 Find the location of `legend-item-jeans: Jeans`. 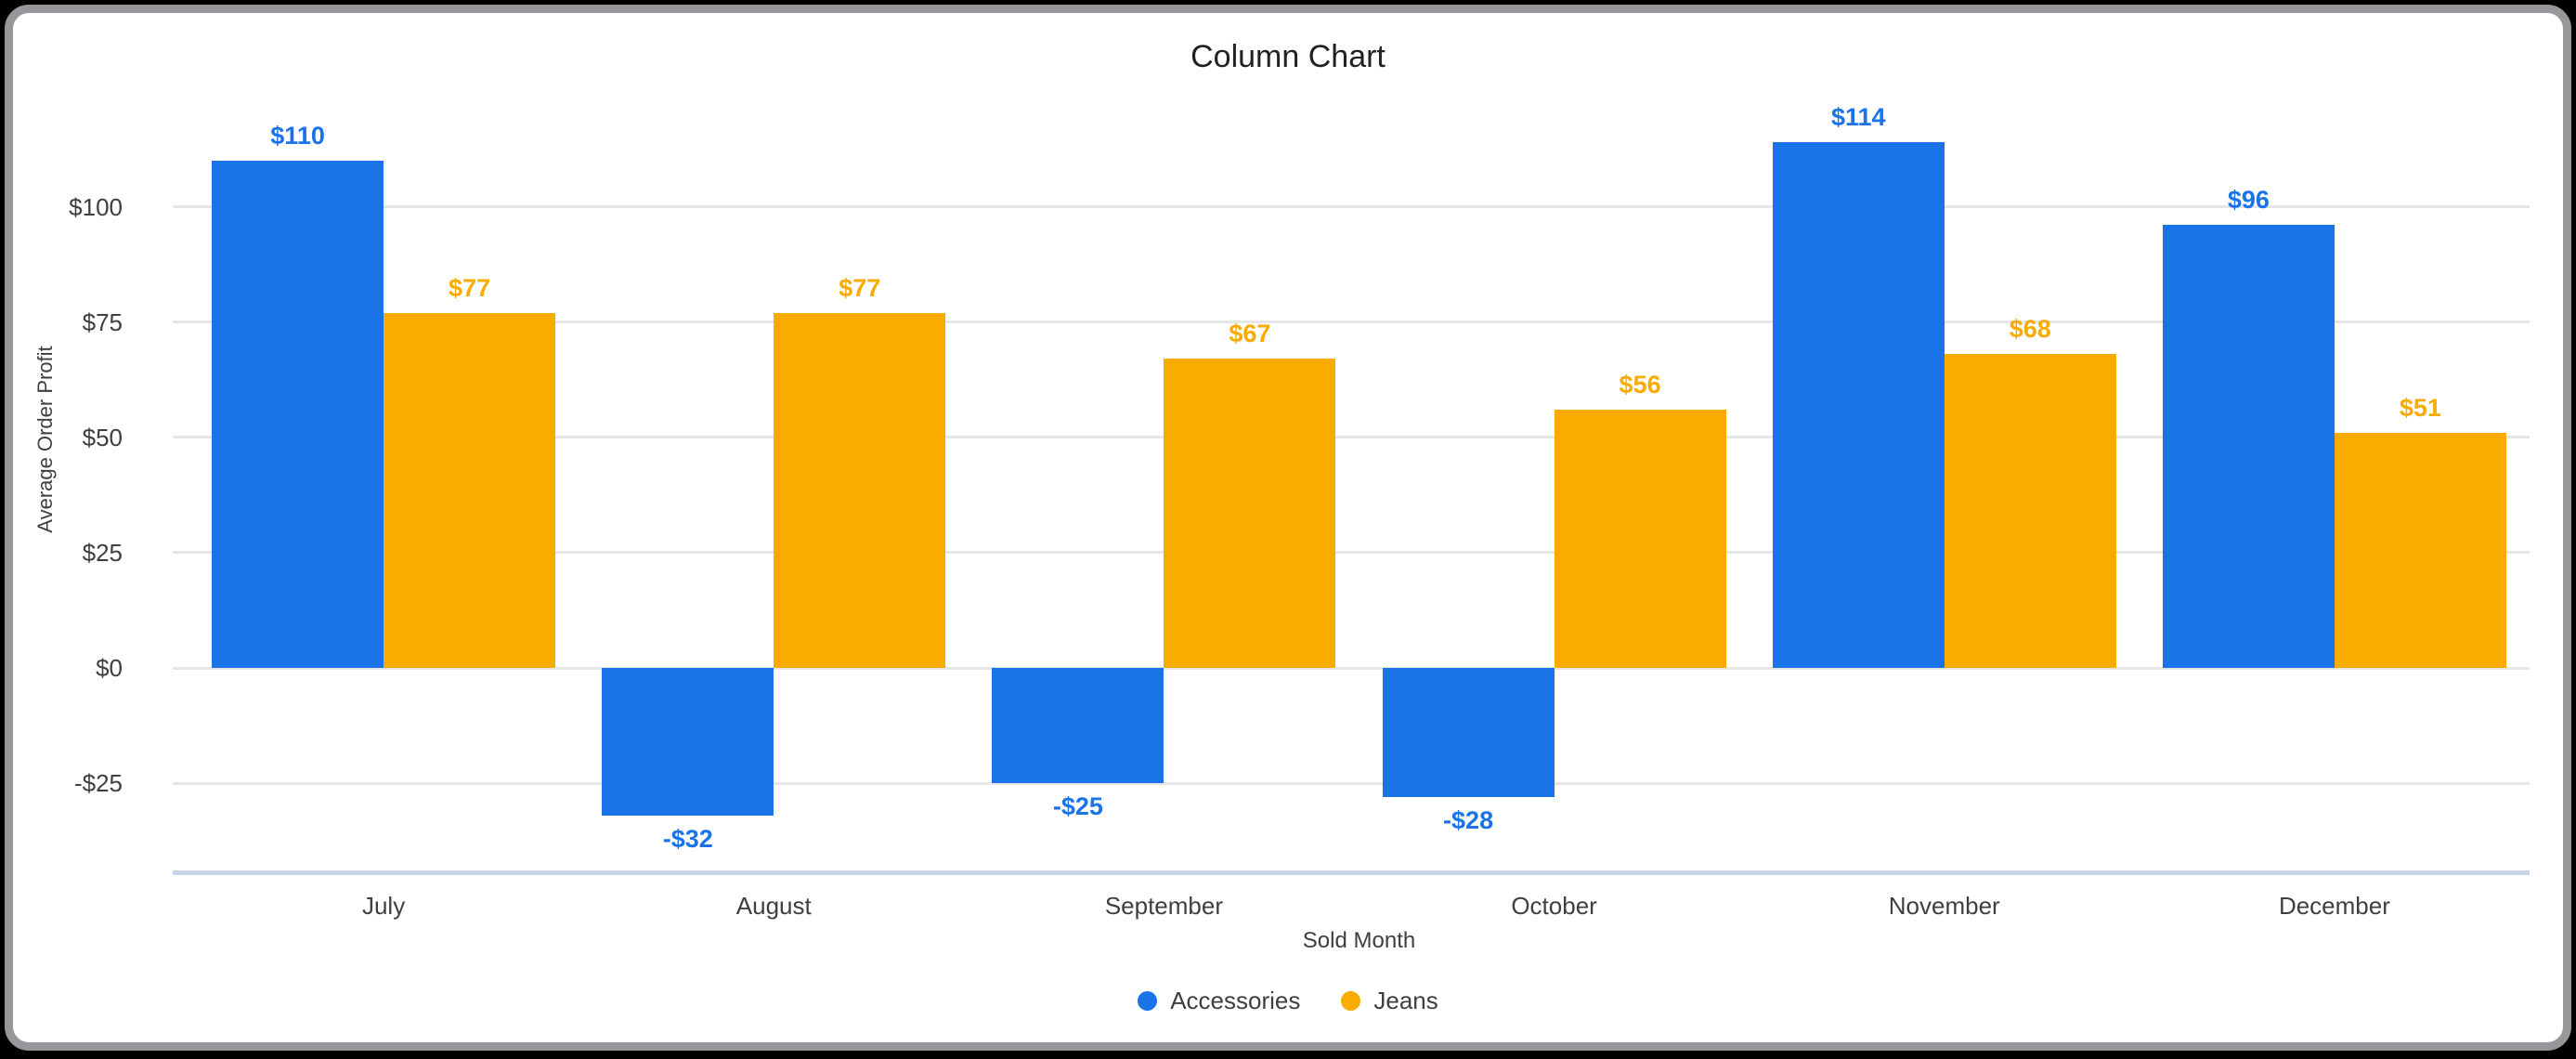

legend-item-jeans: Jeans is located at coordinates (1389, 1001).